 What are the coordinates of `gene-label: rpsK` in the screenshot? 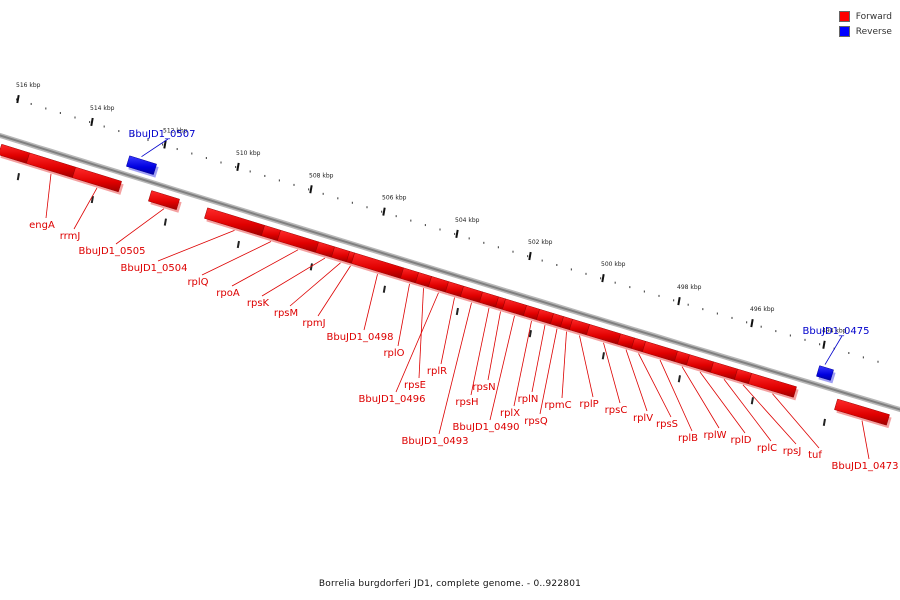 It's located at (258, 303).